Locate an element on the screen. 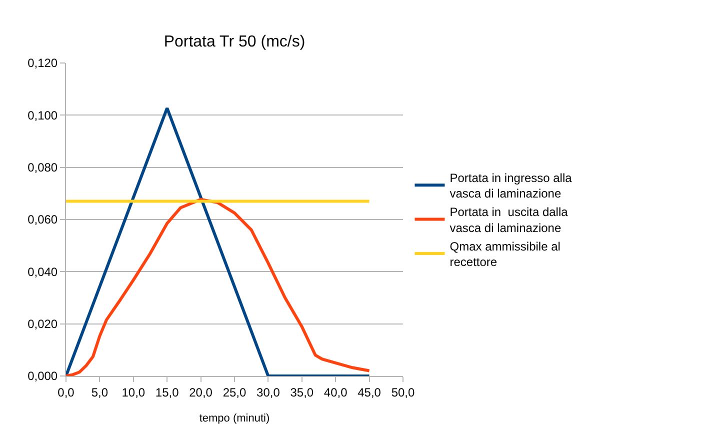 The height and width of the screenshot is (444, 715). x-tick-label: 35,0 is located at coordinates (302, 392).